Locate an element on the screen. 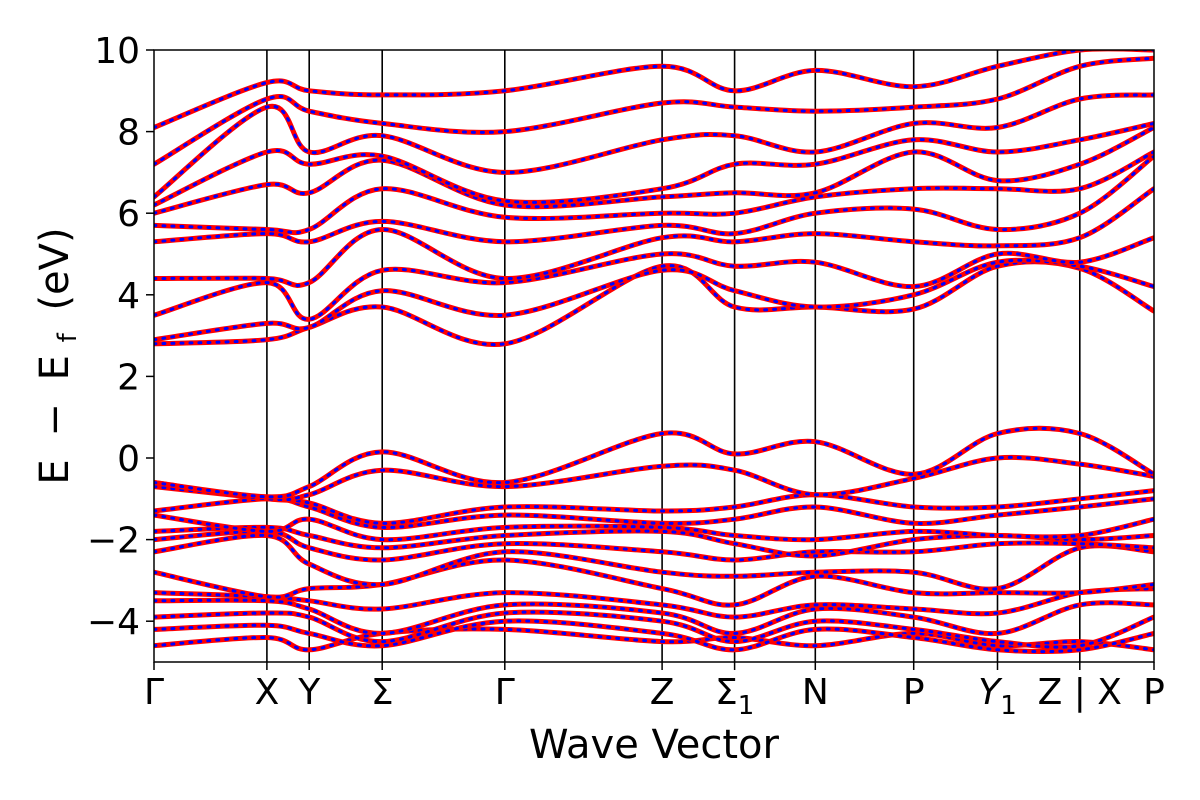 The width and height of the screenshot is (1200, 800). y-tick-label: −2 is located at coordinates (113, 541).